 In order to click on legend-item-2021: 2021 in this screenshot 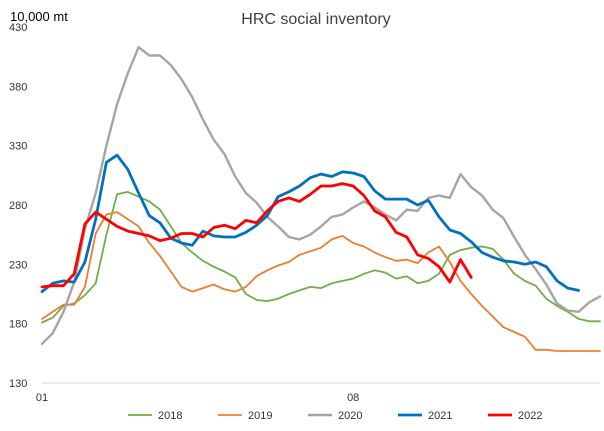, I will do `click(425, 416)`.